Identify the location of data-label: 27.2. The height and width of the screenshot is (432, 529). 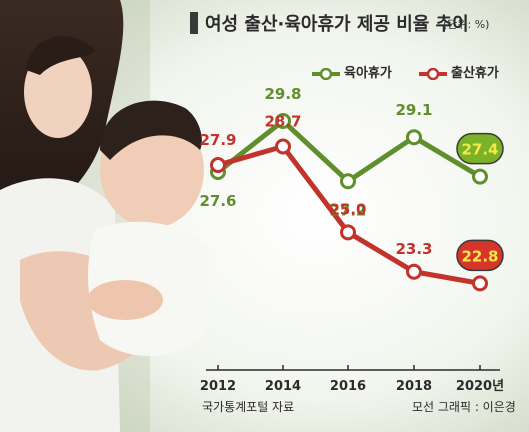
(347, 210).